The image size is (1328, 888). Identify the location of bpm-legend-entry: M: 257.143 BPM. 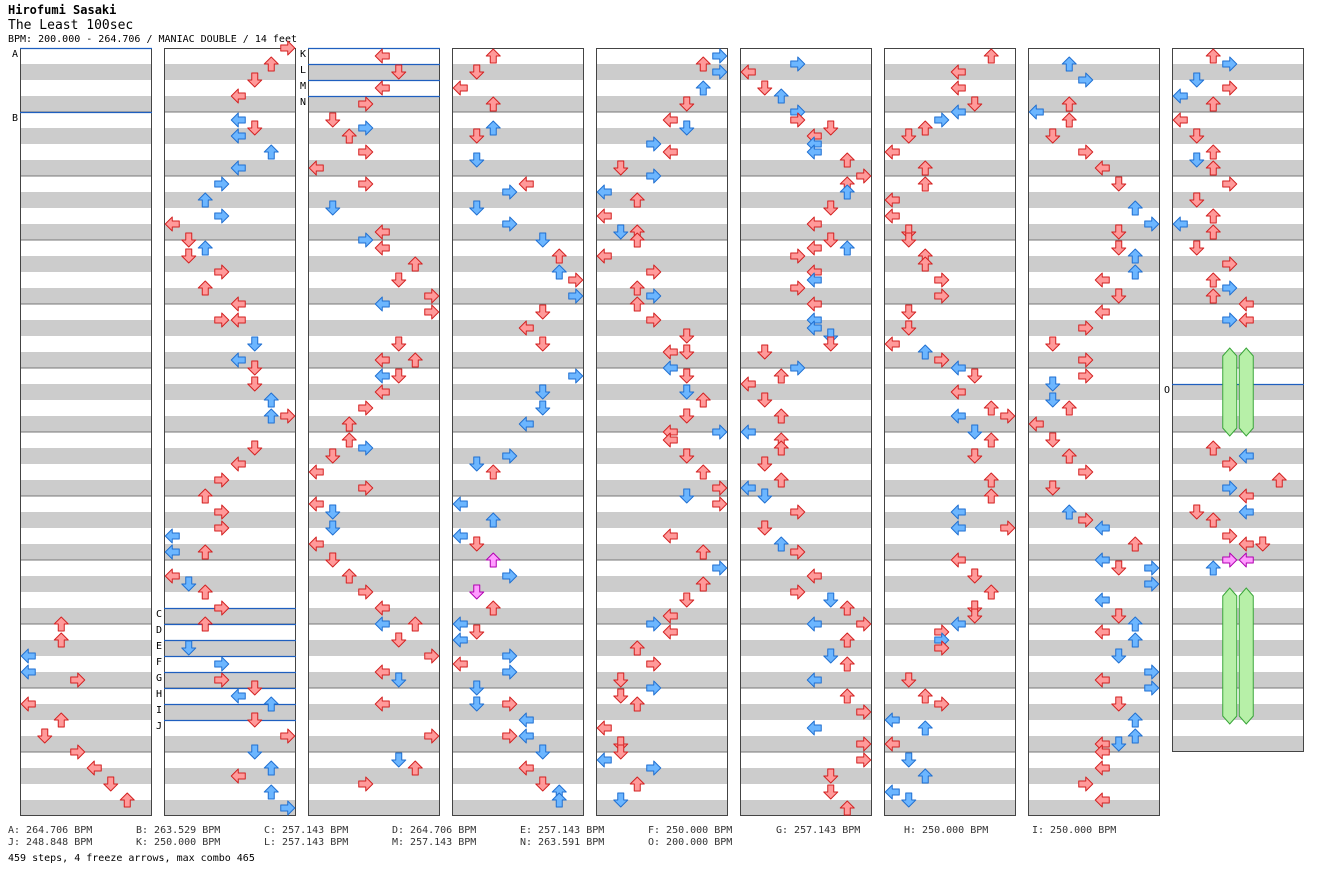
(434, 842).